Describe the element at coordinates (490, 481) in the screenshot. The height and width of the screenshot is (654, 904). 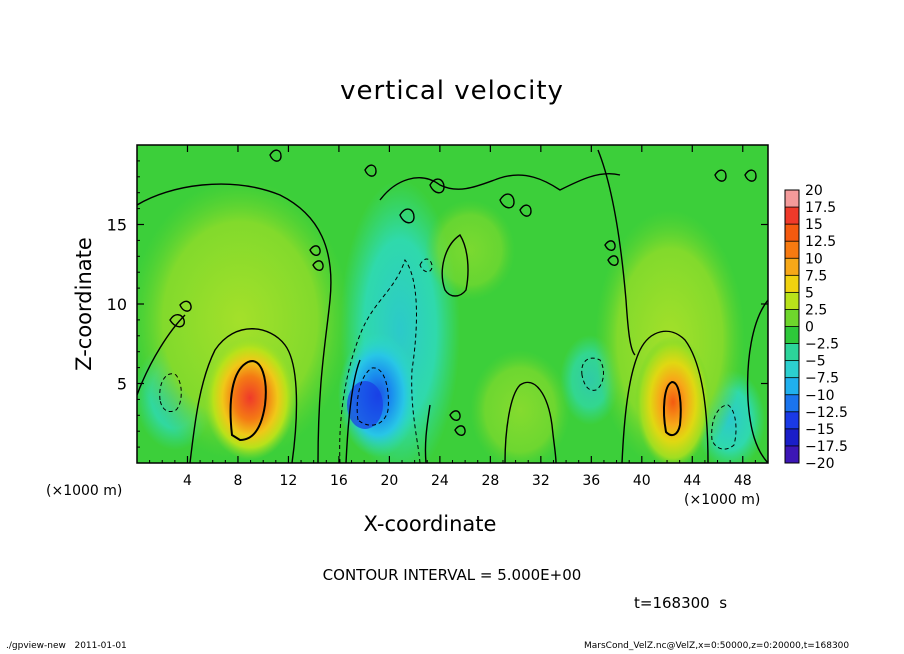
I see `x-tick-label: 28` at that location.